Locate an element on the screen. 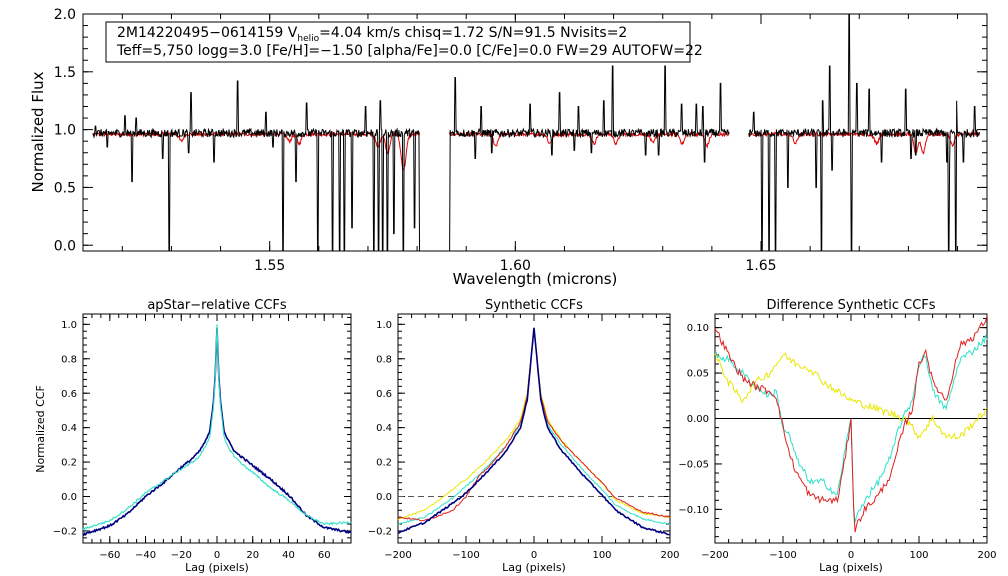 The height and width of the screenshot is (576, 1008). annotation-vhelio-rest: =4.04 km/s chisq=1.72 S/N=91.5 Nvisits=2 is located at coordinates (473, 33).